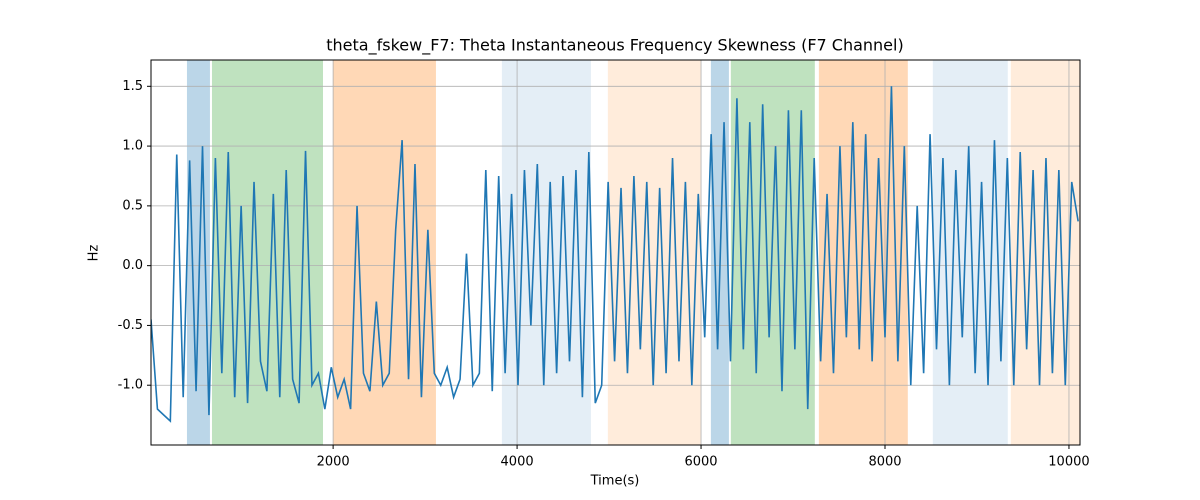  What do you see at coordinates (130, 385) in the screenshot?
I see `y-tick-label: -1.0` at bounding box center [130, 385].